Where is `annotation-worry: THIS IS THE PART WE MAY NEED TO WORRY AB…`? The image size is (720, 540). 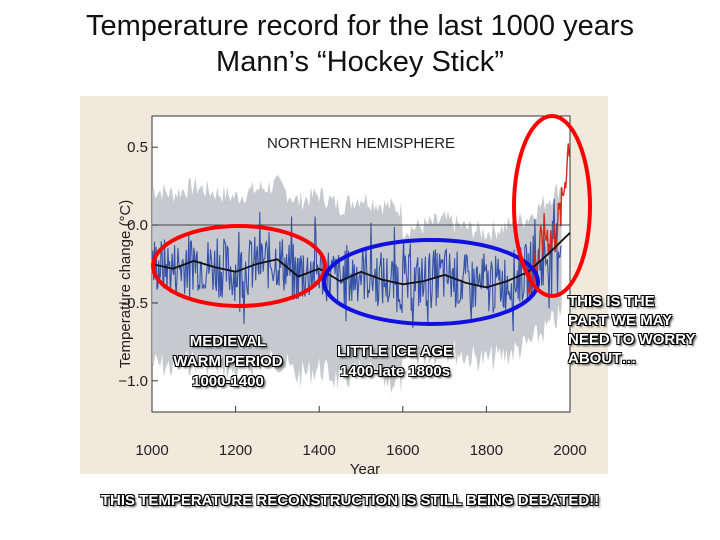 annotation-worry: THIS IS THE PART WE MAY NEED TO WORRY AB… is located at coordinates (633, 330).